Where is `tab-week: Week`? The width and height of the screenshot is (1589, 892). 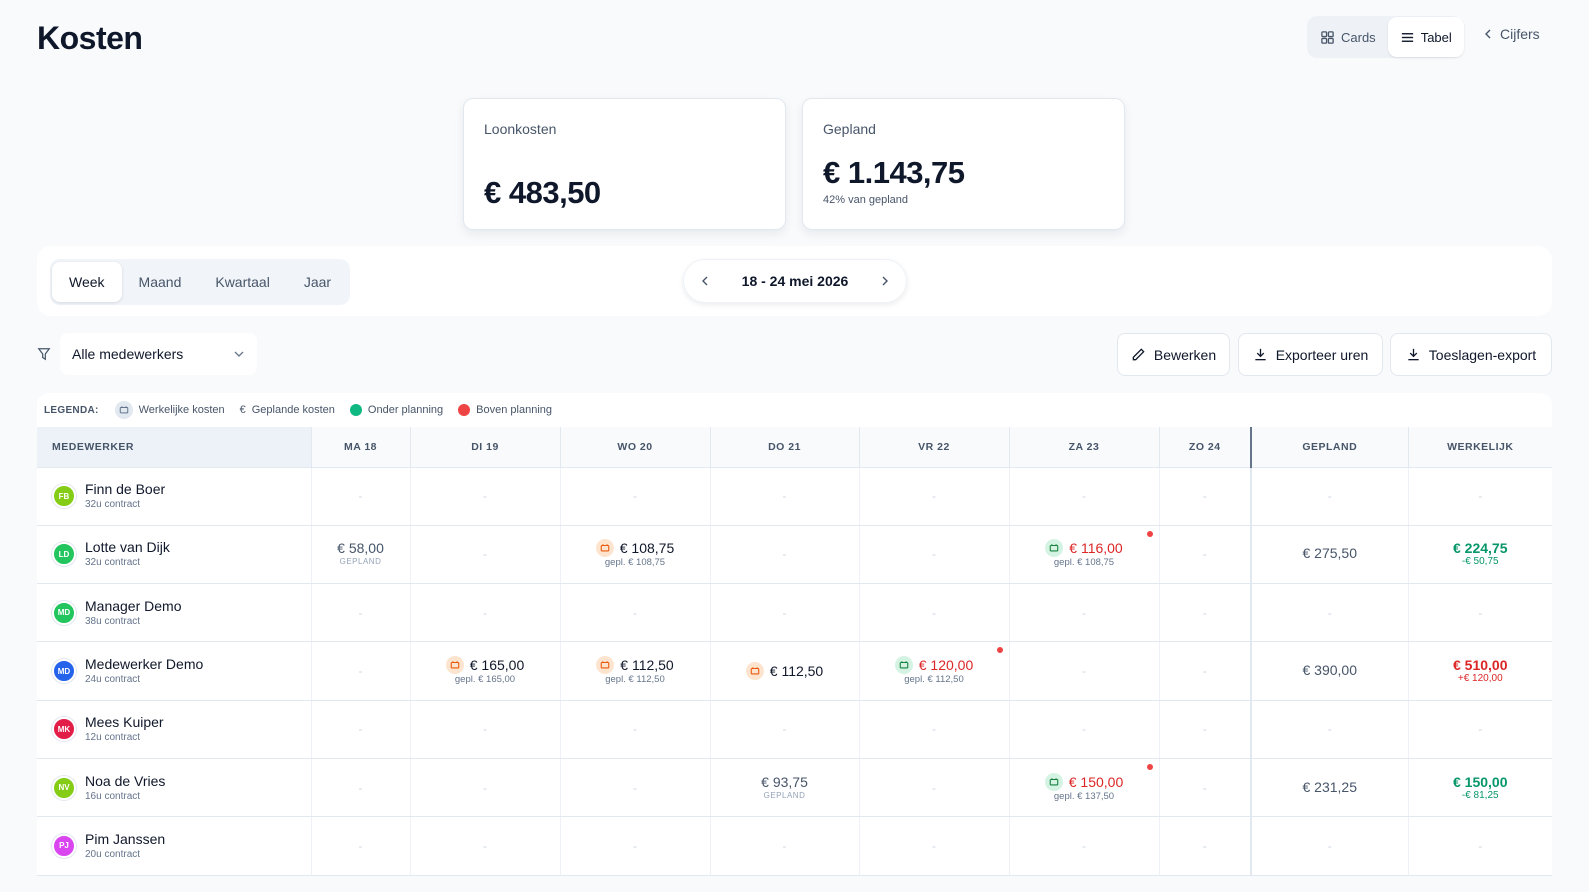 tab-week: Week is located at coordinates (87, 282).